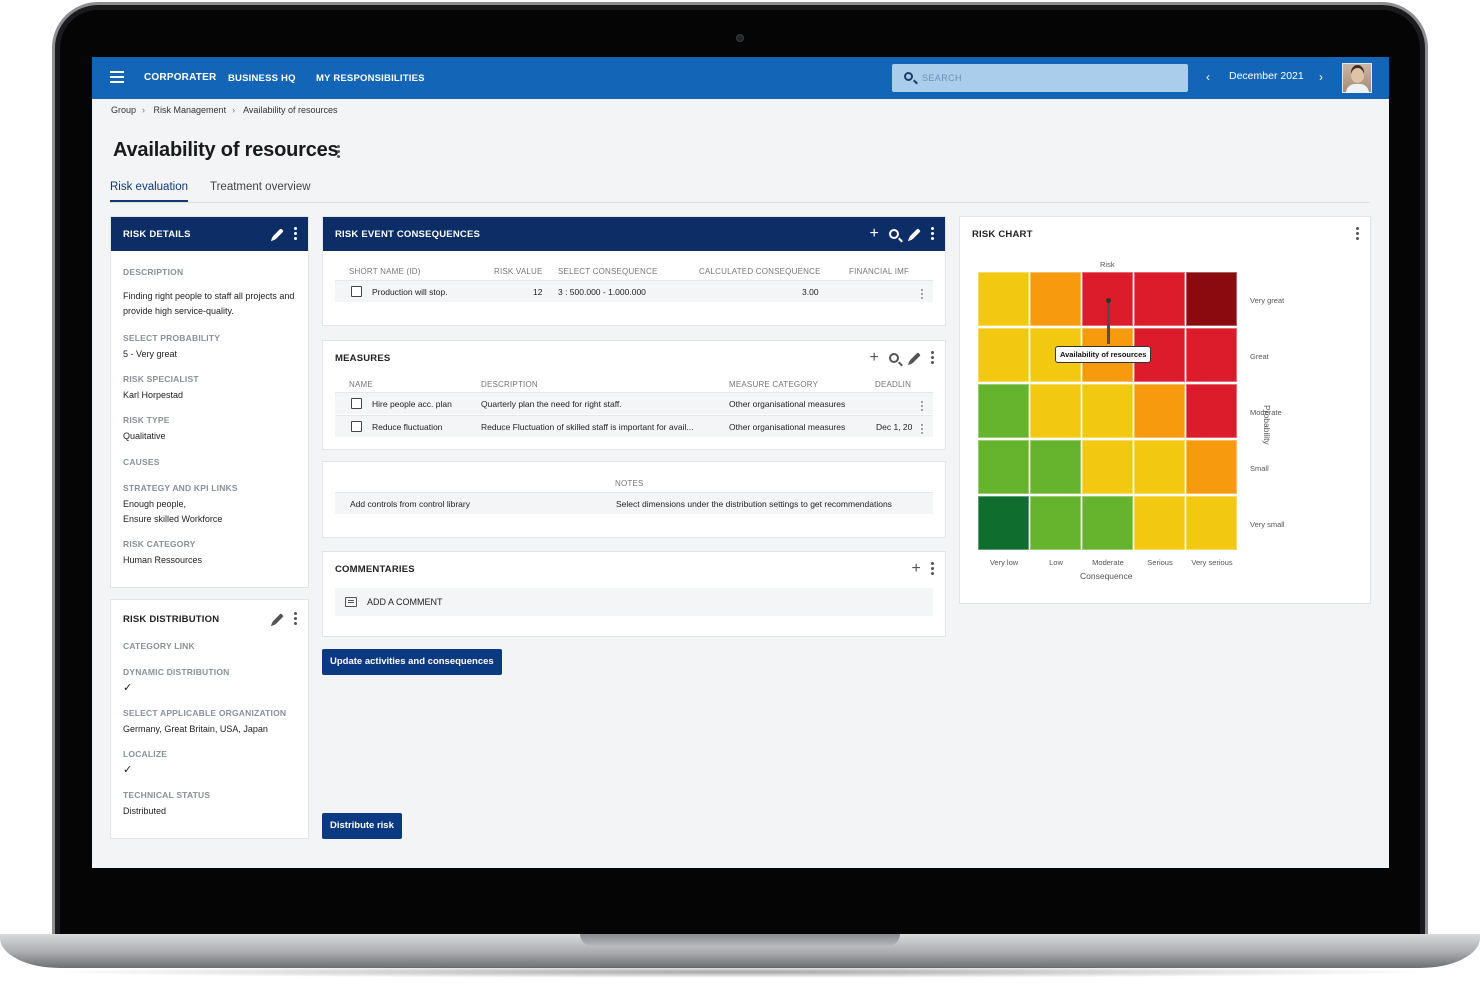 This screenshot has width=1480, height=987. I want to click on avatar, so click(1357, 78).